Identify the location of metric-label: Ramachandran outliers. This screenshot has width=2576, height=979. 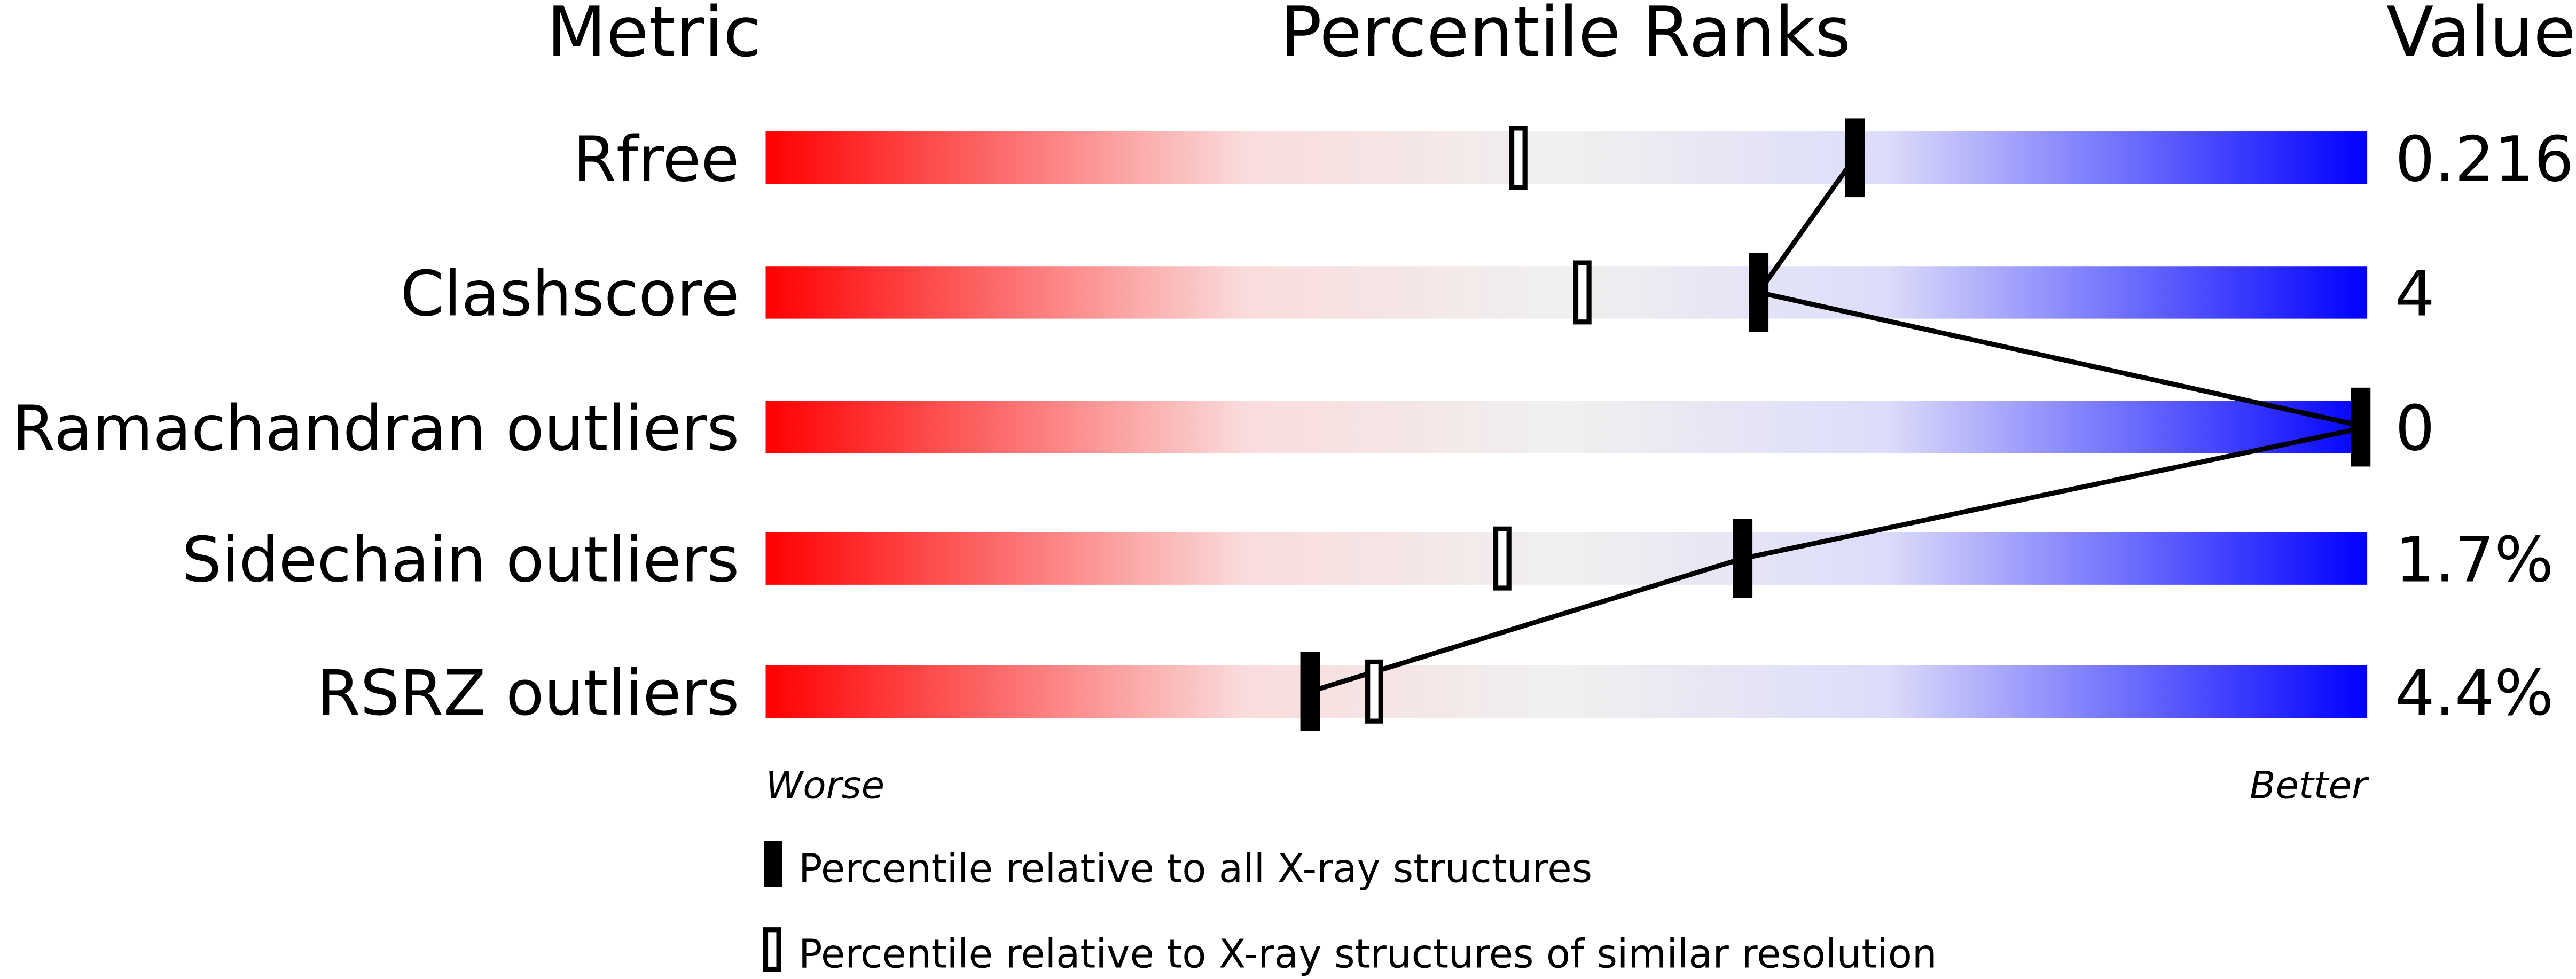
(375, 429).